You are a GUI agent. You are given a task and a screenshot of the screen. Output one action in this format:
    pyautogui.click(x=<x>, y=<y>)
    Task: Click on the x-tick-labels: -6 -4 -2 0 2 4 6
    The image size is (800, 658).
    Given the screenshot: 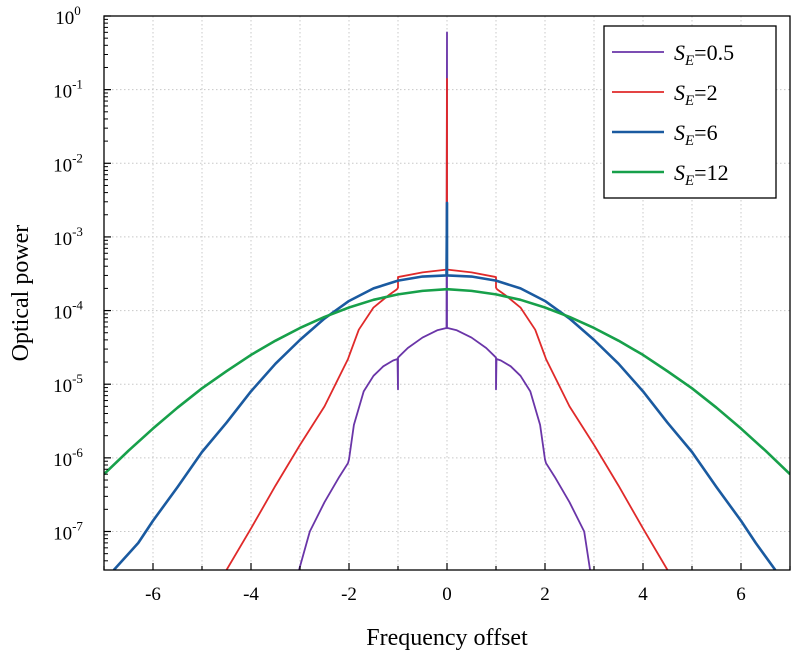 What is the action you would take?
    pyautogui.click(x=445, y=594)
    